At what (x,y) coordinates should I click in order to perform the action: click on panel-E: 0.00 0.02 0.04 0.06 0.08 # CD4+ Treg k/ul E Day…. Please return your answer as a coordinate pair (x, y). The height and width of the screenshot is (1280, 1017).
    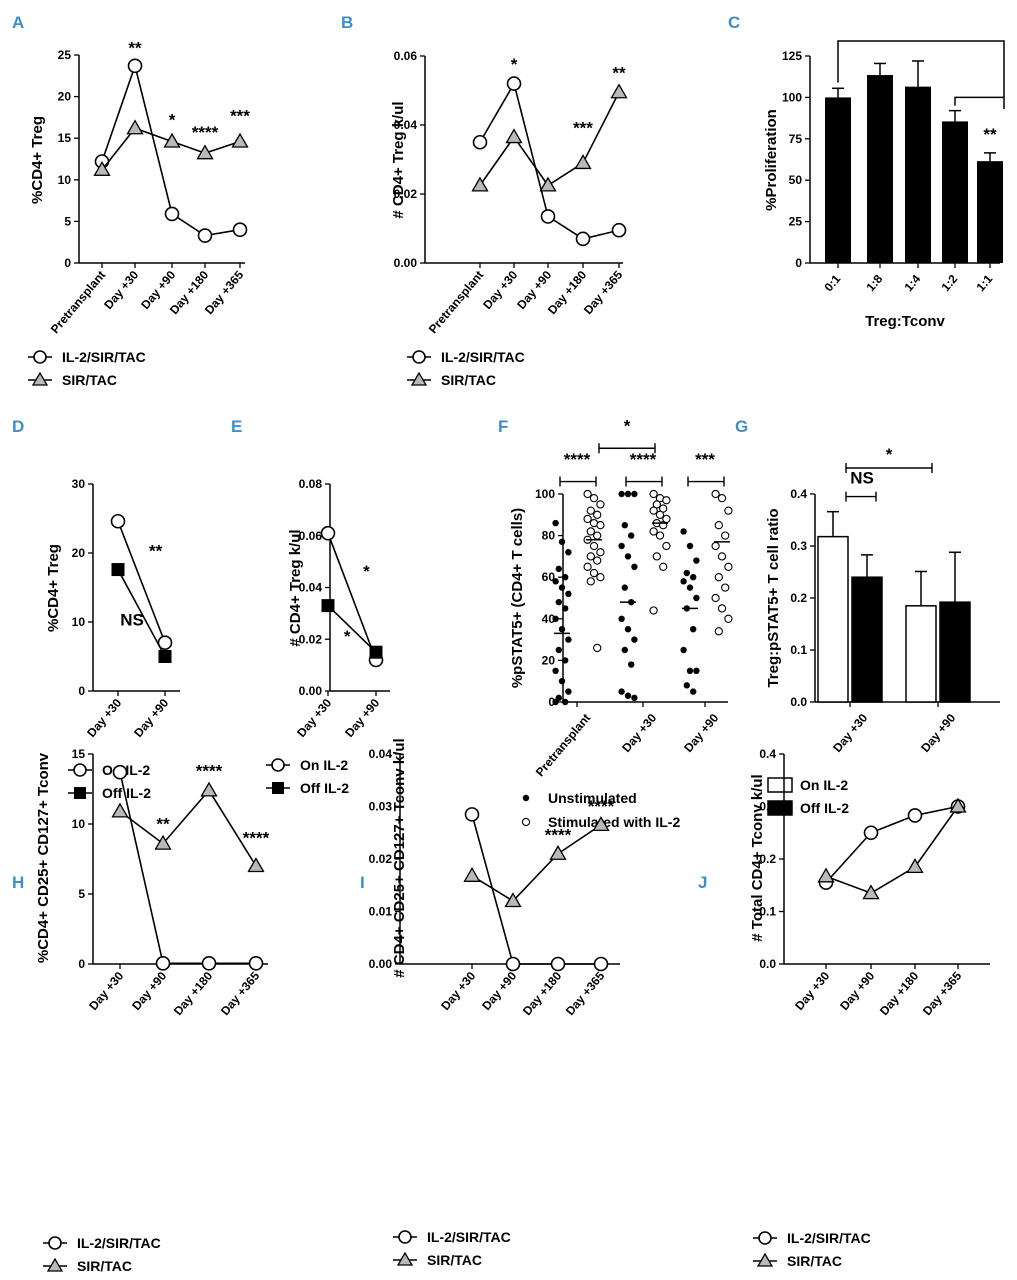
    Looking at the image, I should click on (310, 578).